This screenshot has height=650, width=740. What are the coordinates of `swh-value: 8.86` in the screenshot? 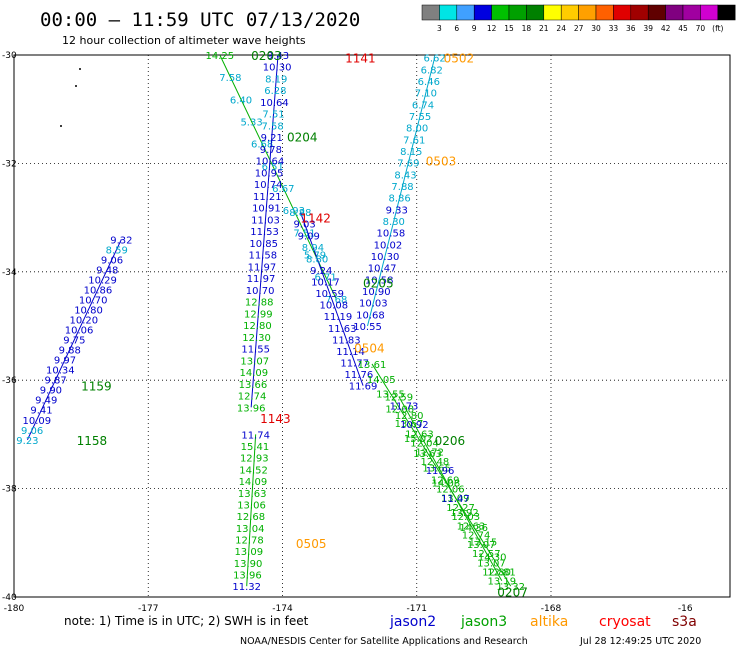 It's located at (399, 199).